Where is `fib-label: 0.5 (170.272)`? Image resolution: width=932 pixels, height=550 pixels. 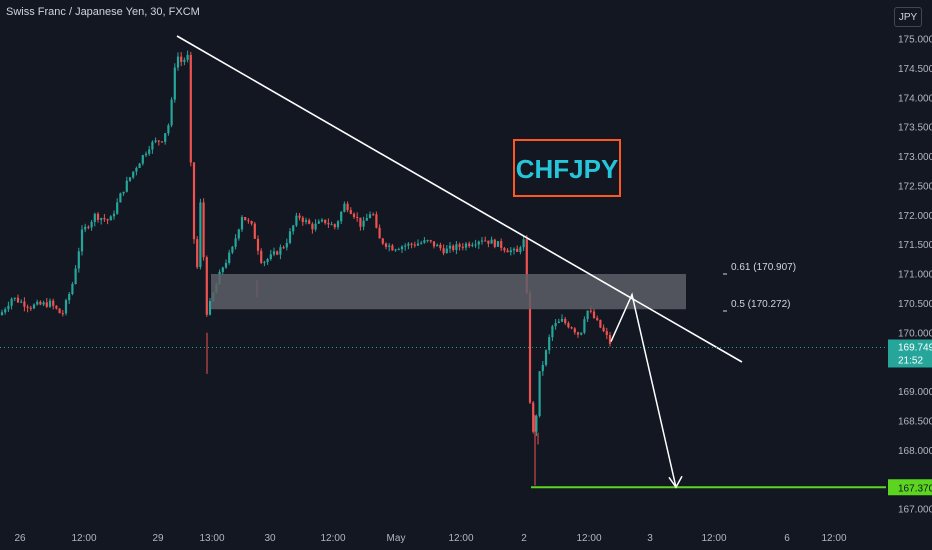 fib-label: 0.5 (170.272) is located at coordinates (761, 304).